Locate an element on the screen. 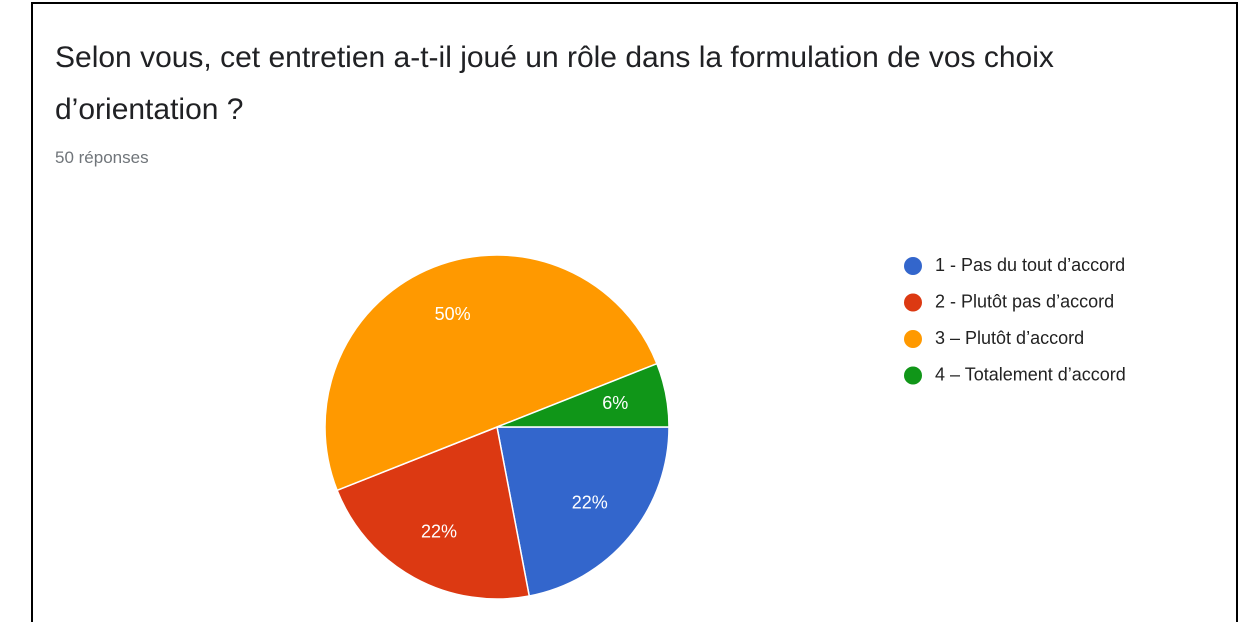 This screenshot has height=622, width=1243. legend-label: 4 – Totalement d’accord is located at coordinates (1030, 374).